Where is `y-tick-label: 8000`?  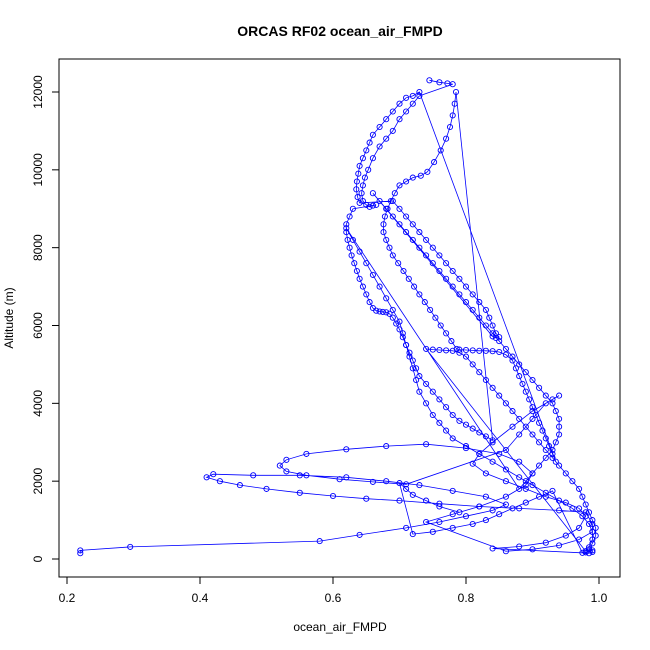
y-tick-label: 8000 is located at coordinates (38, 247).